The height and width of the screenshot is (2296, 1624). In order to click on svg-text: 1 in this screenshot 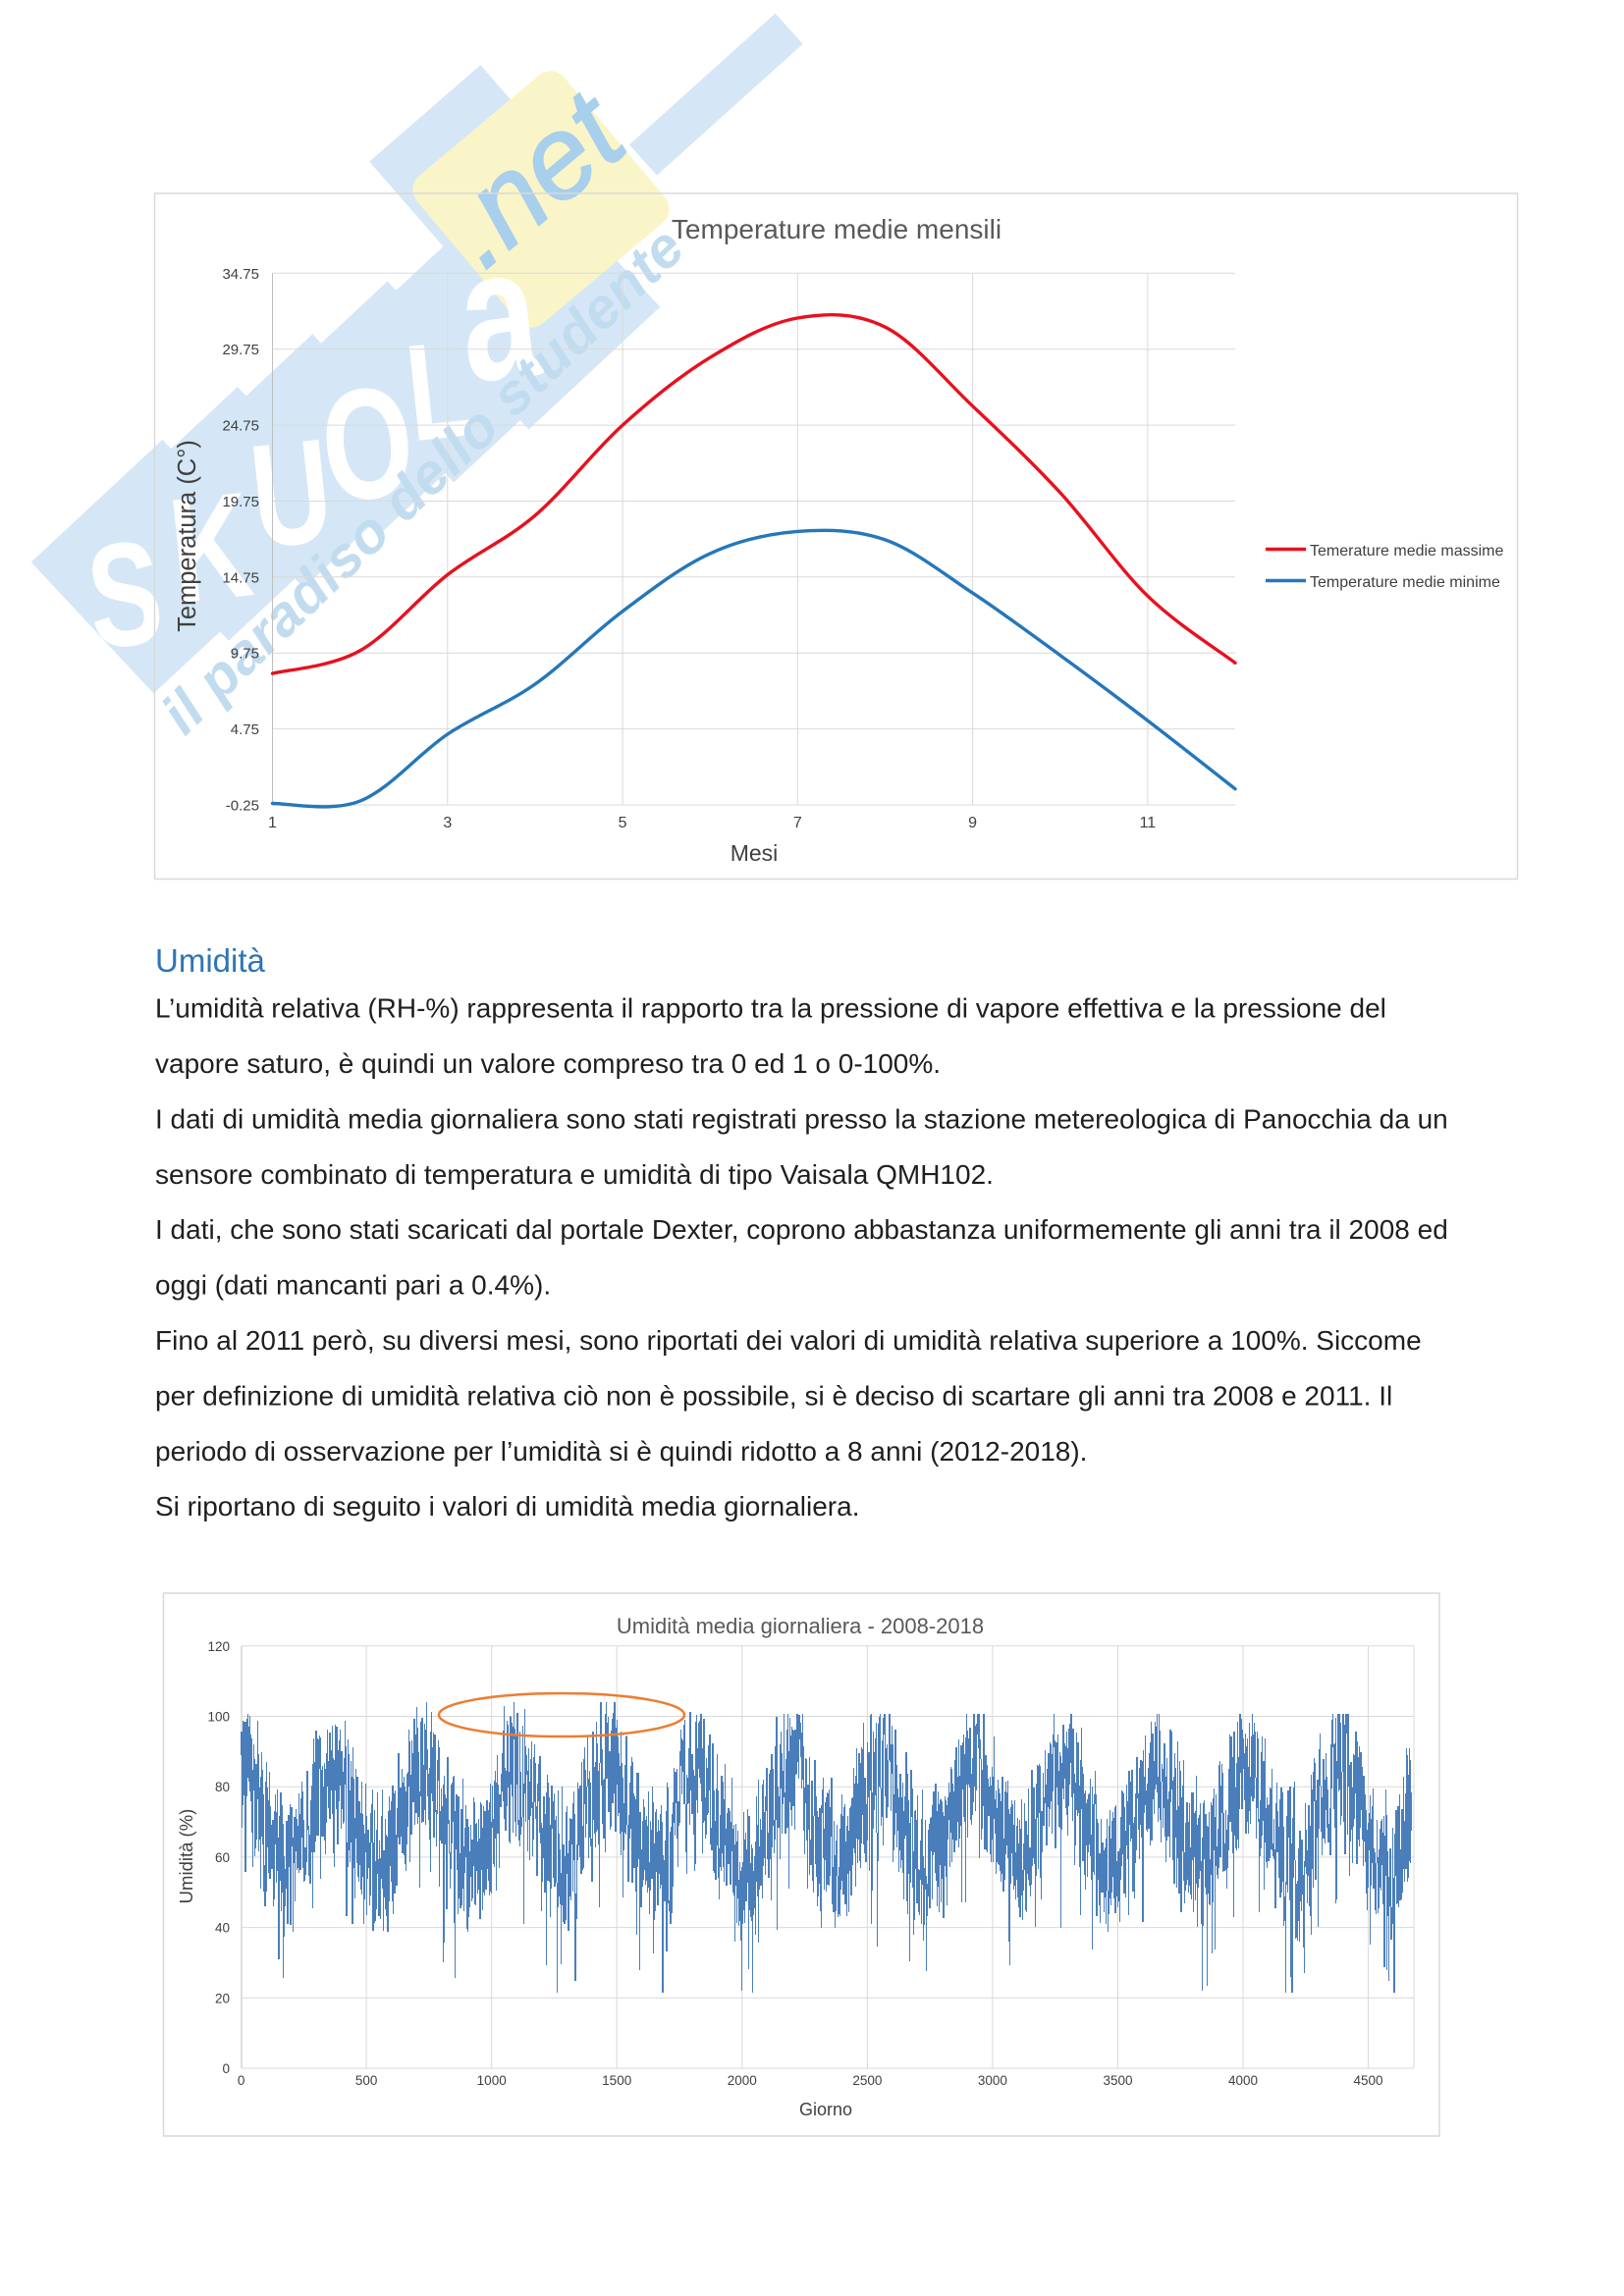, I will do `click(272, 823)`.